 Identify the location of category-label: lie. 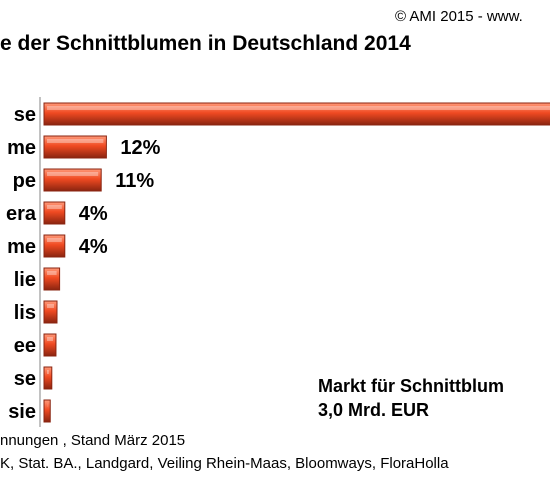
(25, 280).